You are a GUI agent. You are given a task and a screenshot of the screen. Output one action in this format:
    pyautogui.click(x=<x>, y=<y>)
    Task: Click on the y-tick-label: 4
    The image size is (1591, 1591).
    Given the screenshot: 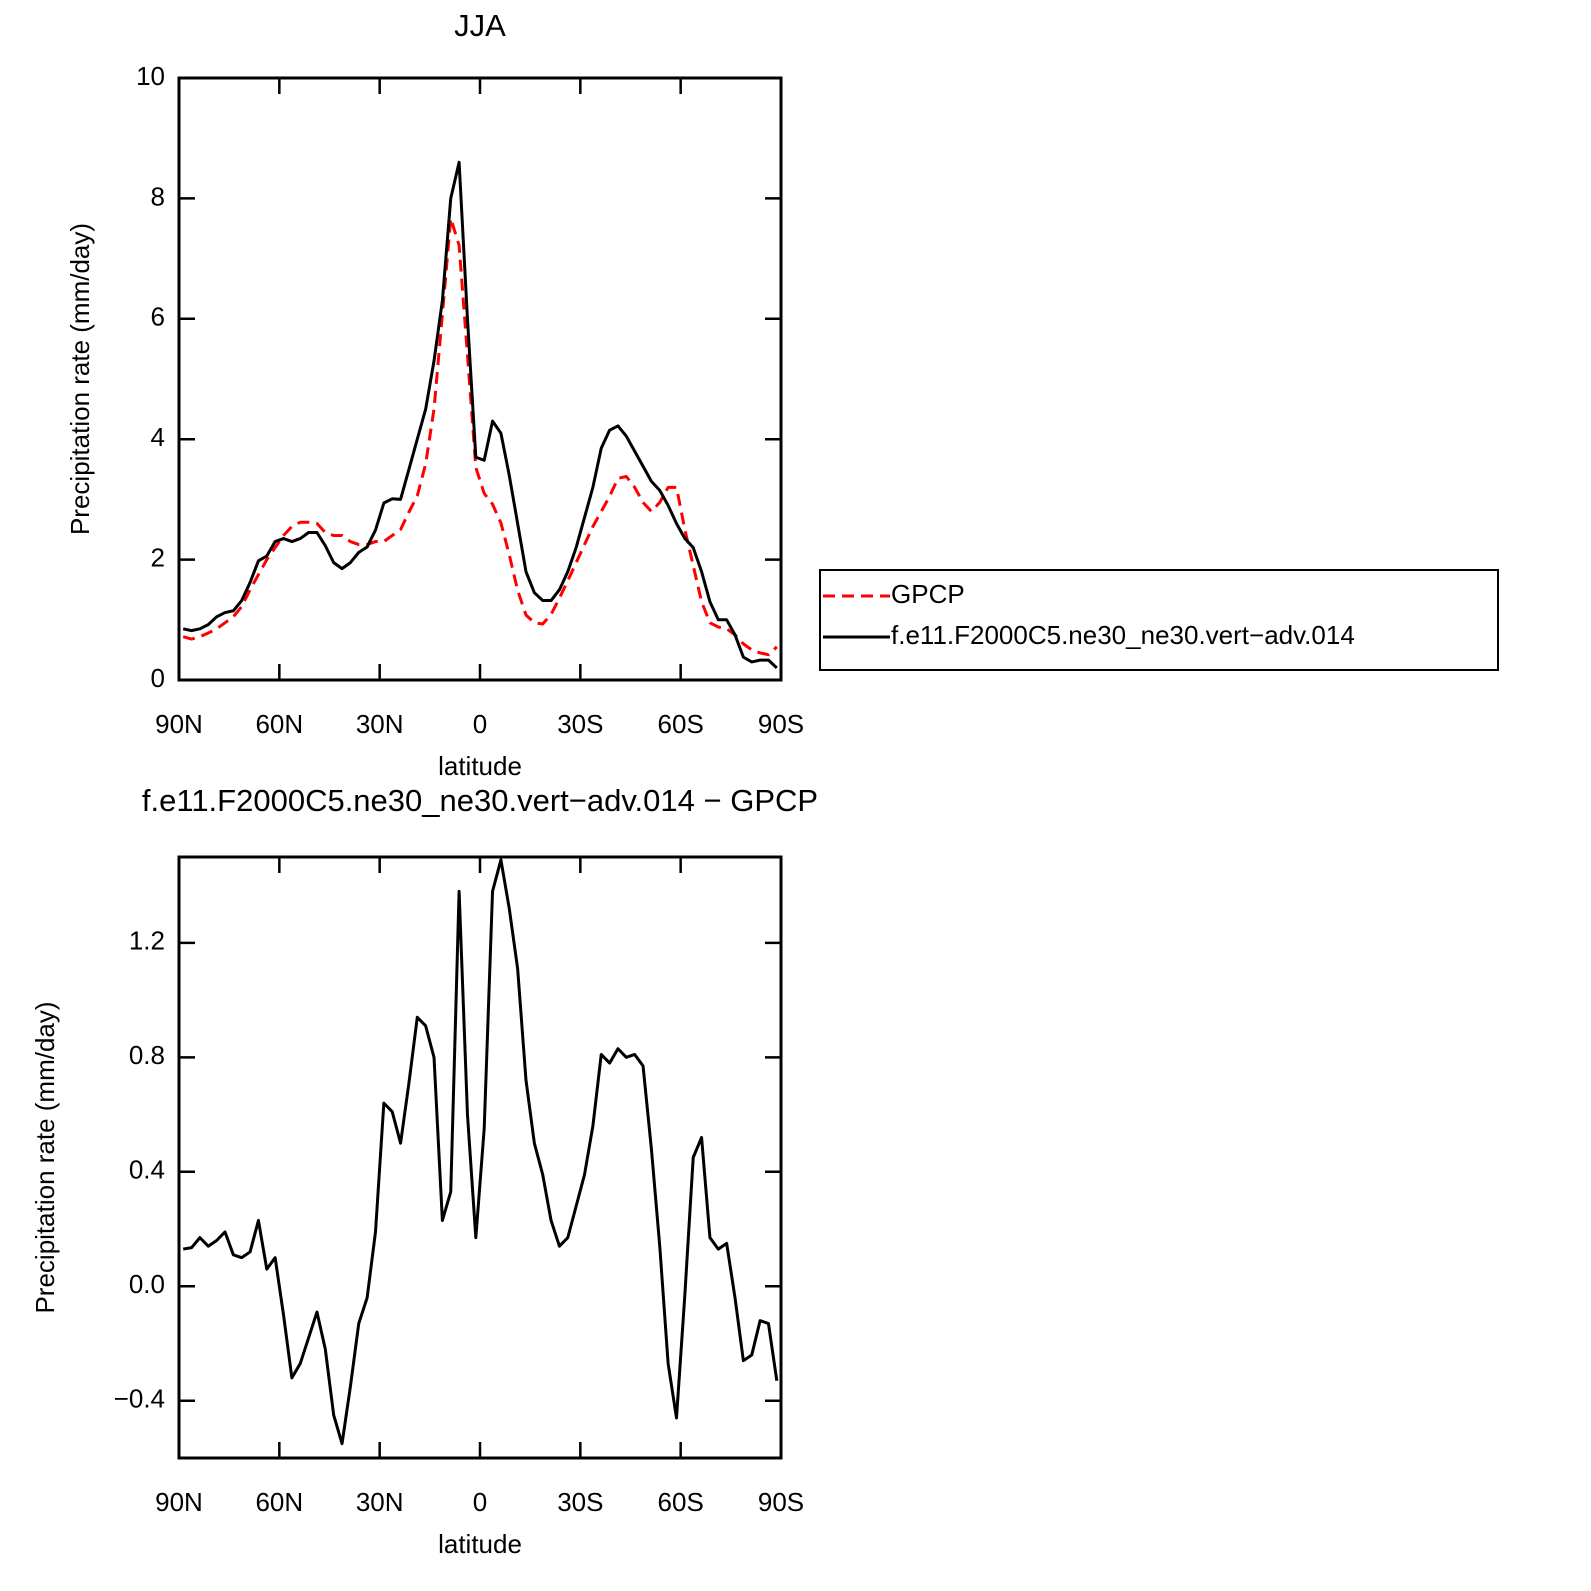 What is the action you would take?
    pyautogui.click(x=158, y=437)
    